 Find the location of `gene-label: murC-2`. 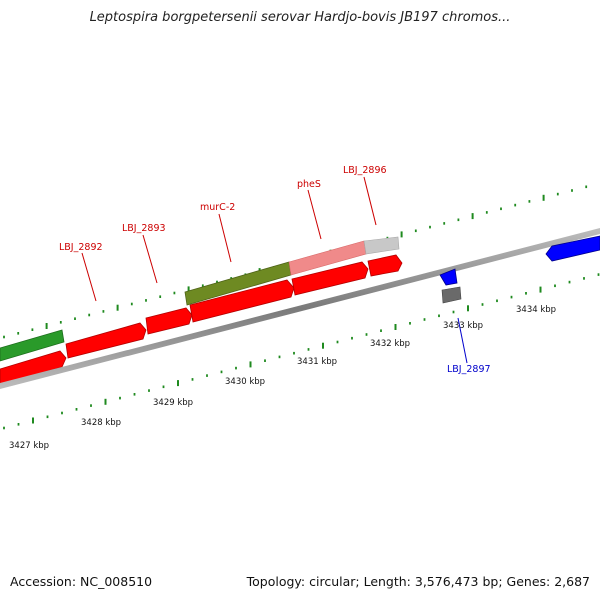

gene-label: murC-2 is located at coordinates (217, 207).